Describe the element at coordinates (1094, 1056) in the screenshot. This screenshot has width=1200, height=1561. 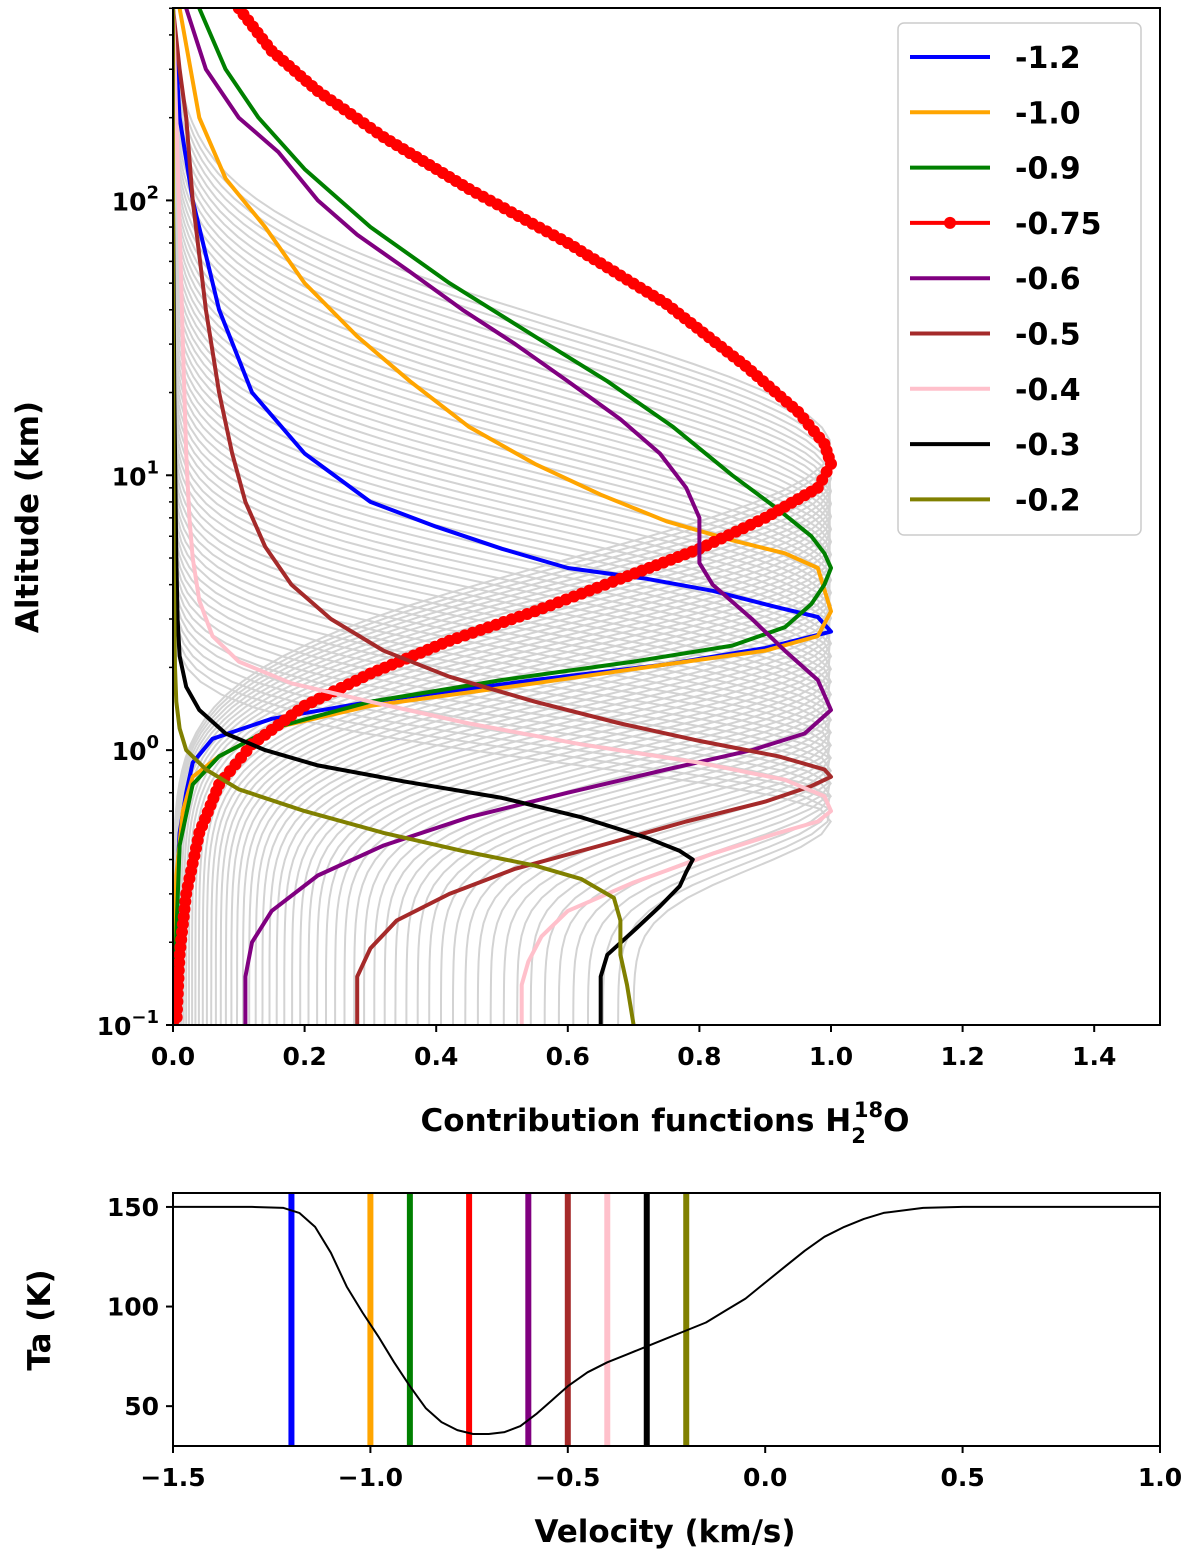
I see `x-tick-label: 1.4` at that location.